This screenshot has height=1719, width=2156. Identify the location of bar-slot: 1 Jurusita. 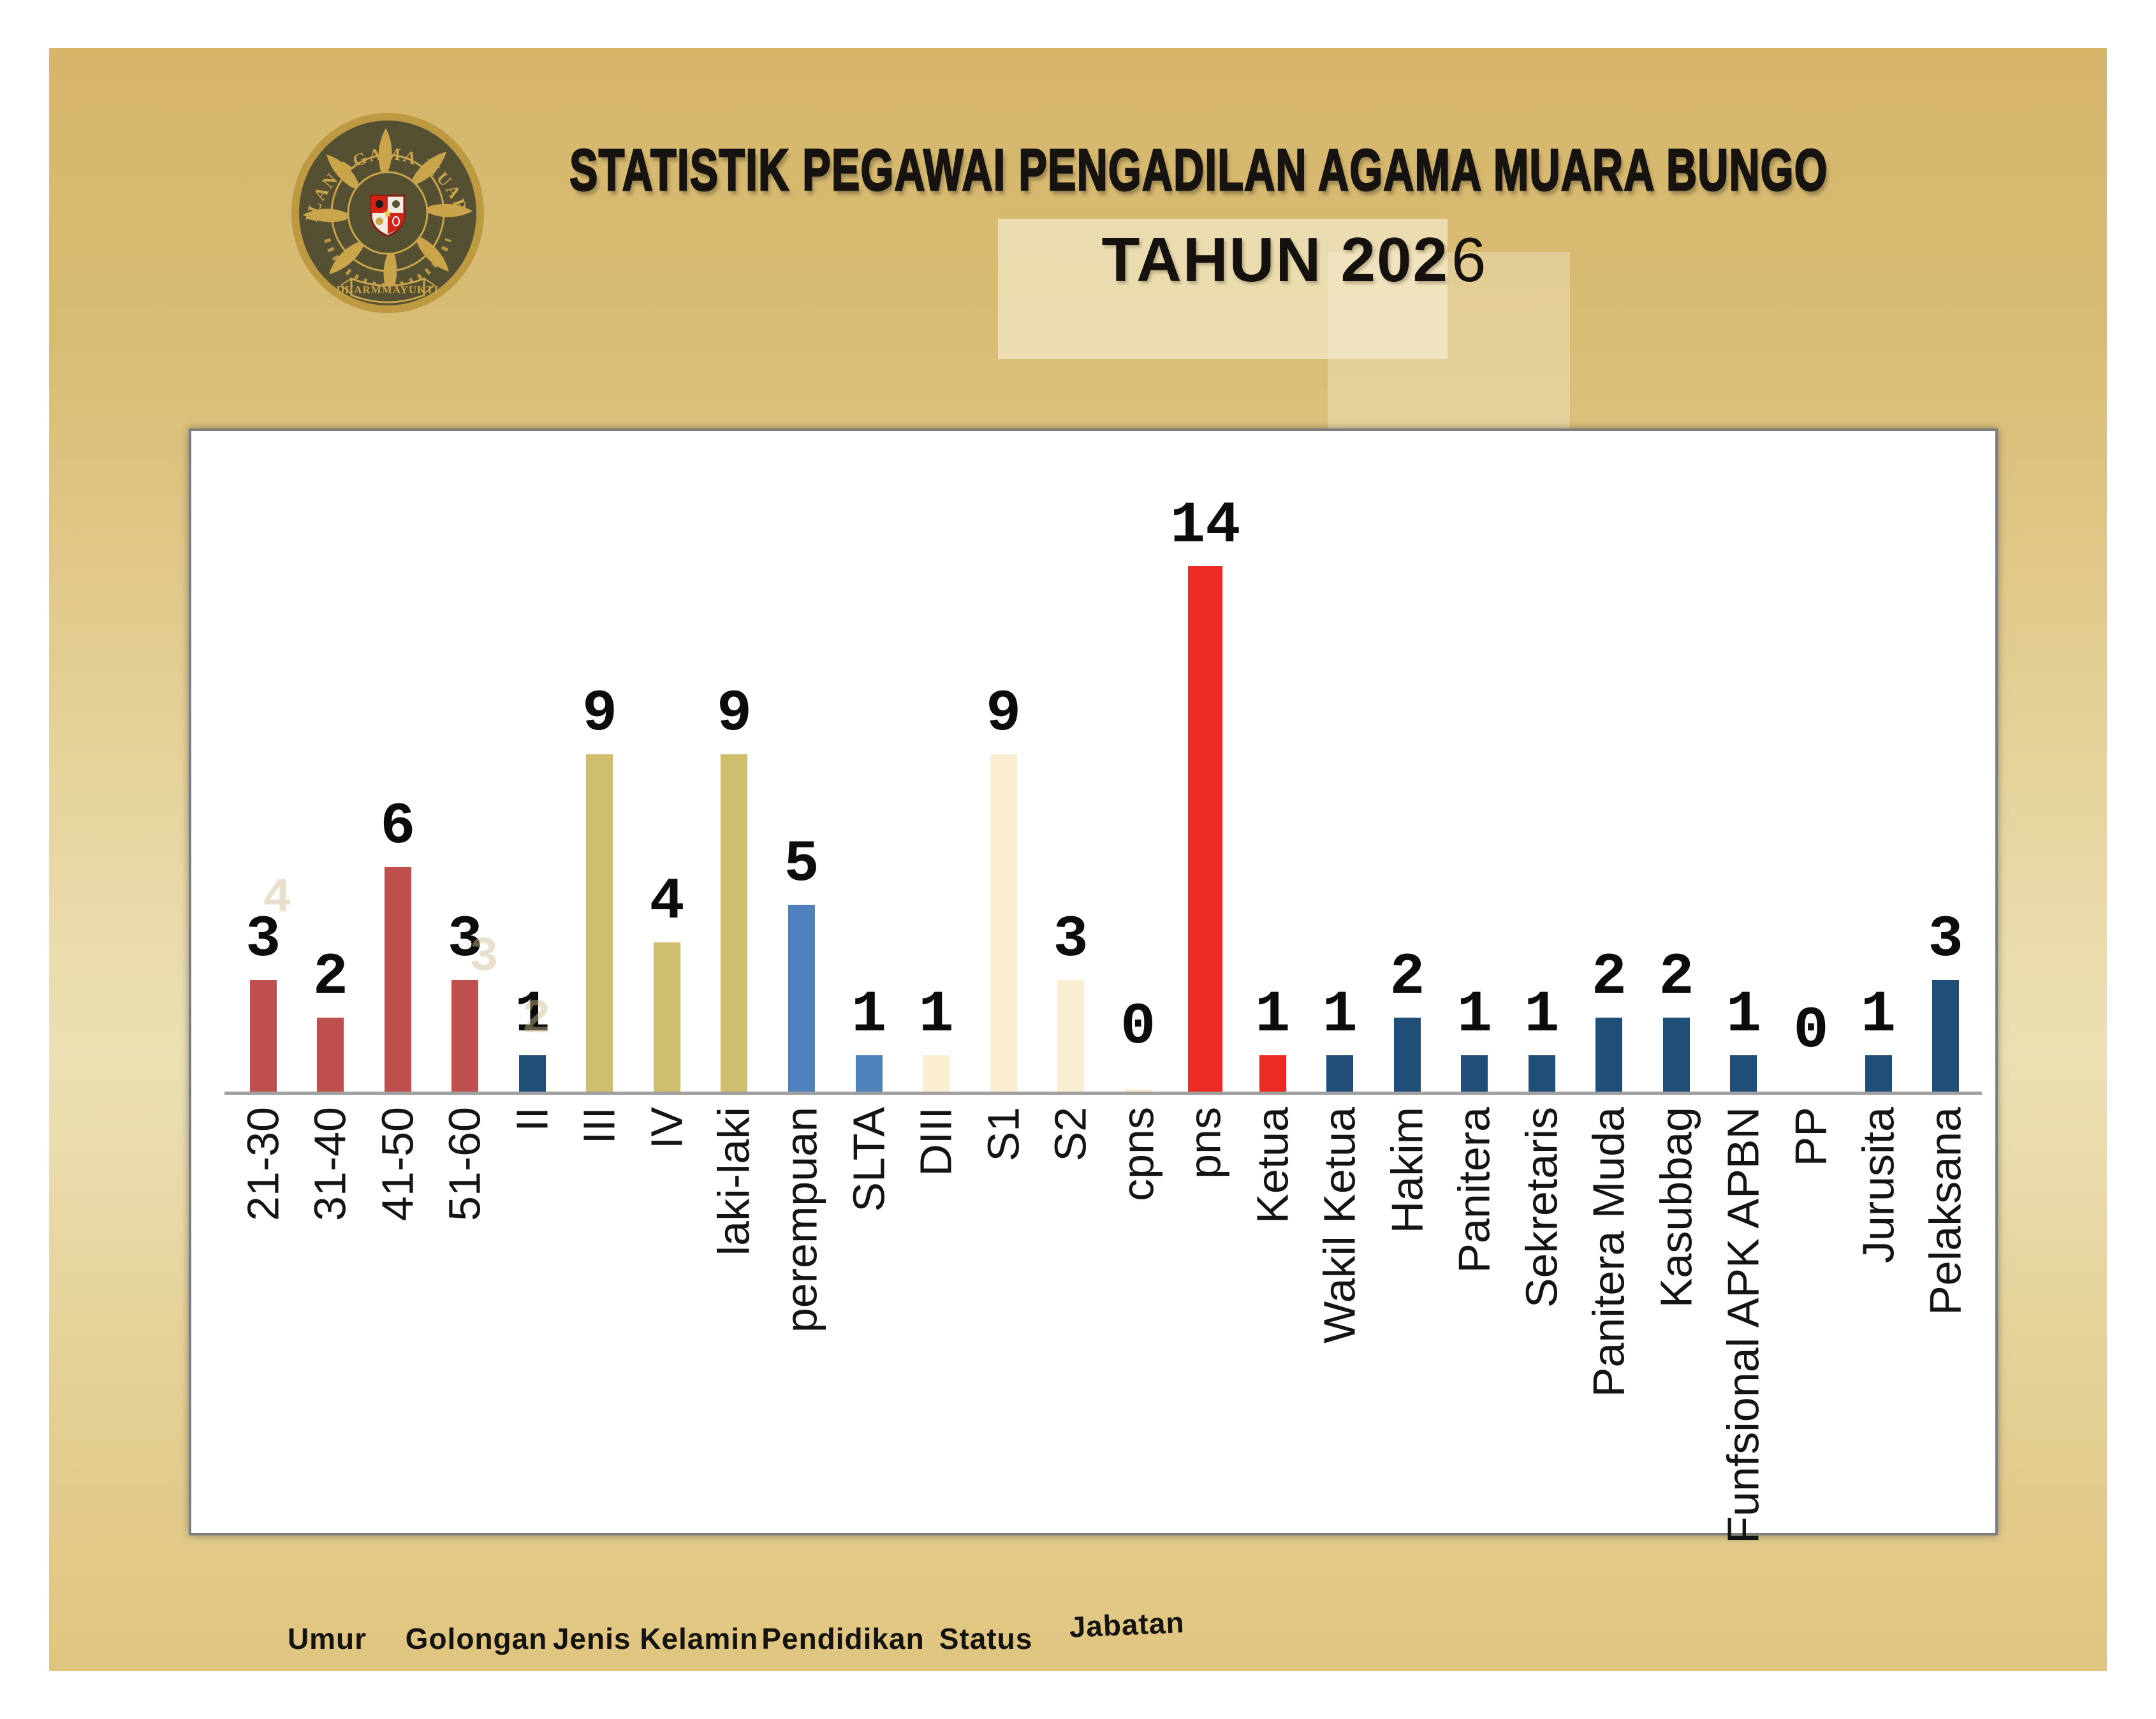
(1878, 847).